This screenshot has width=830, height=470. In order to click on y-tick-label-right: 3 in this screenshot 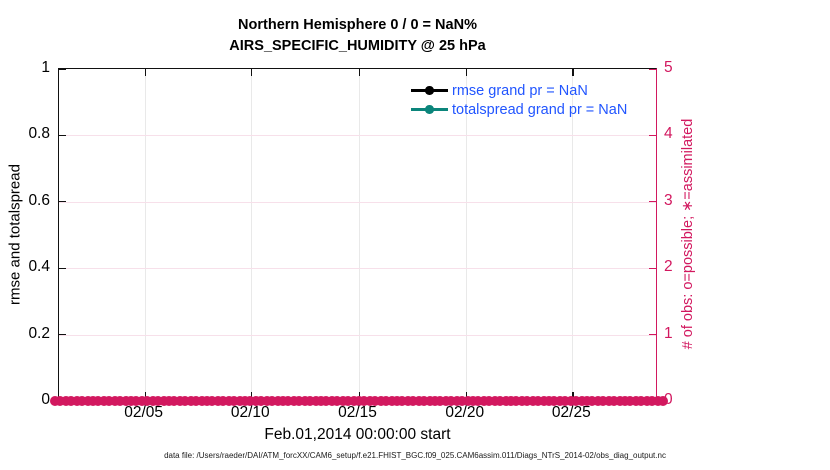, I will do `click(668, 200)`.